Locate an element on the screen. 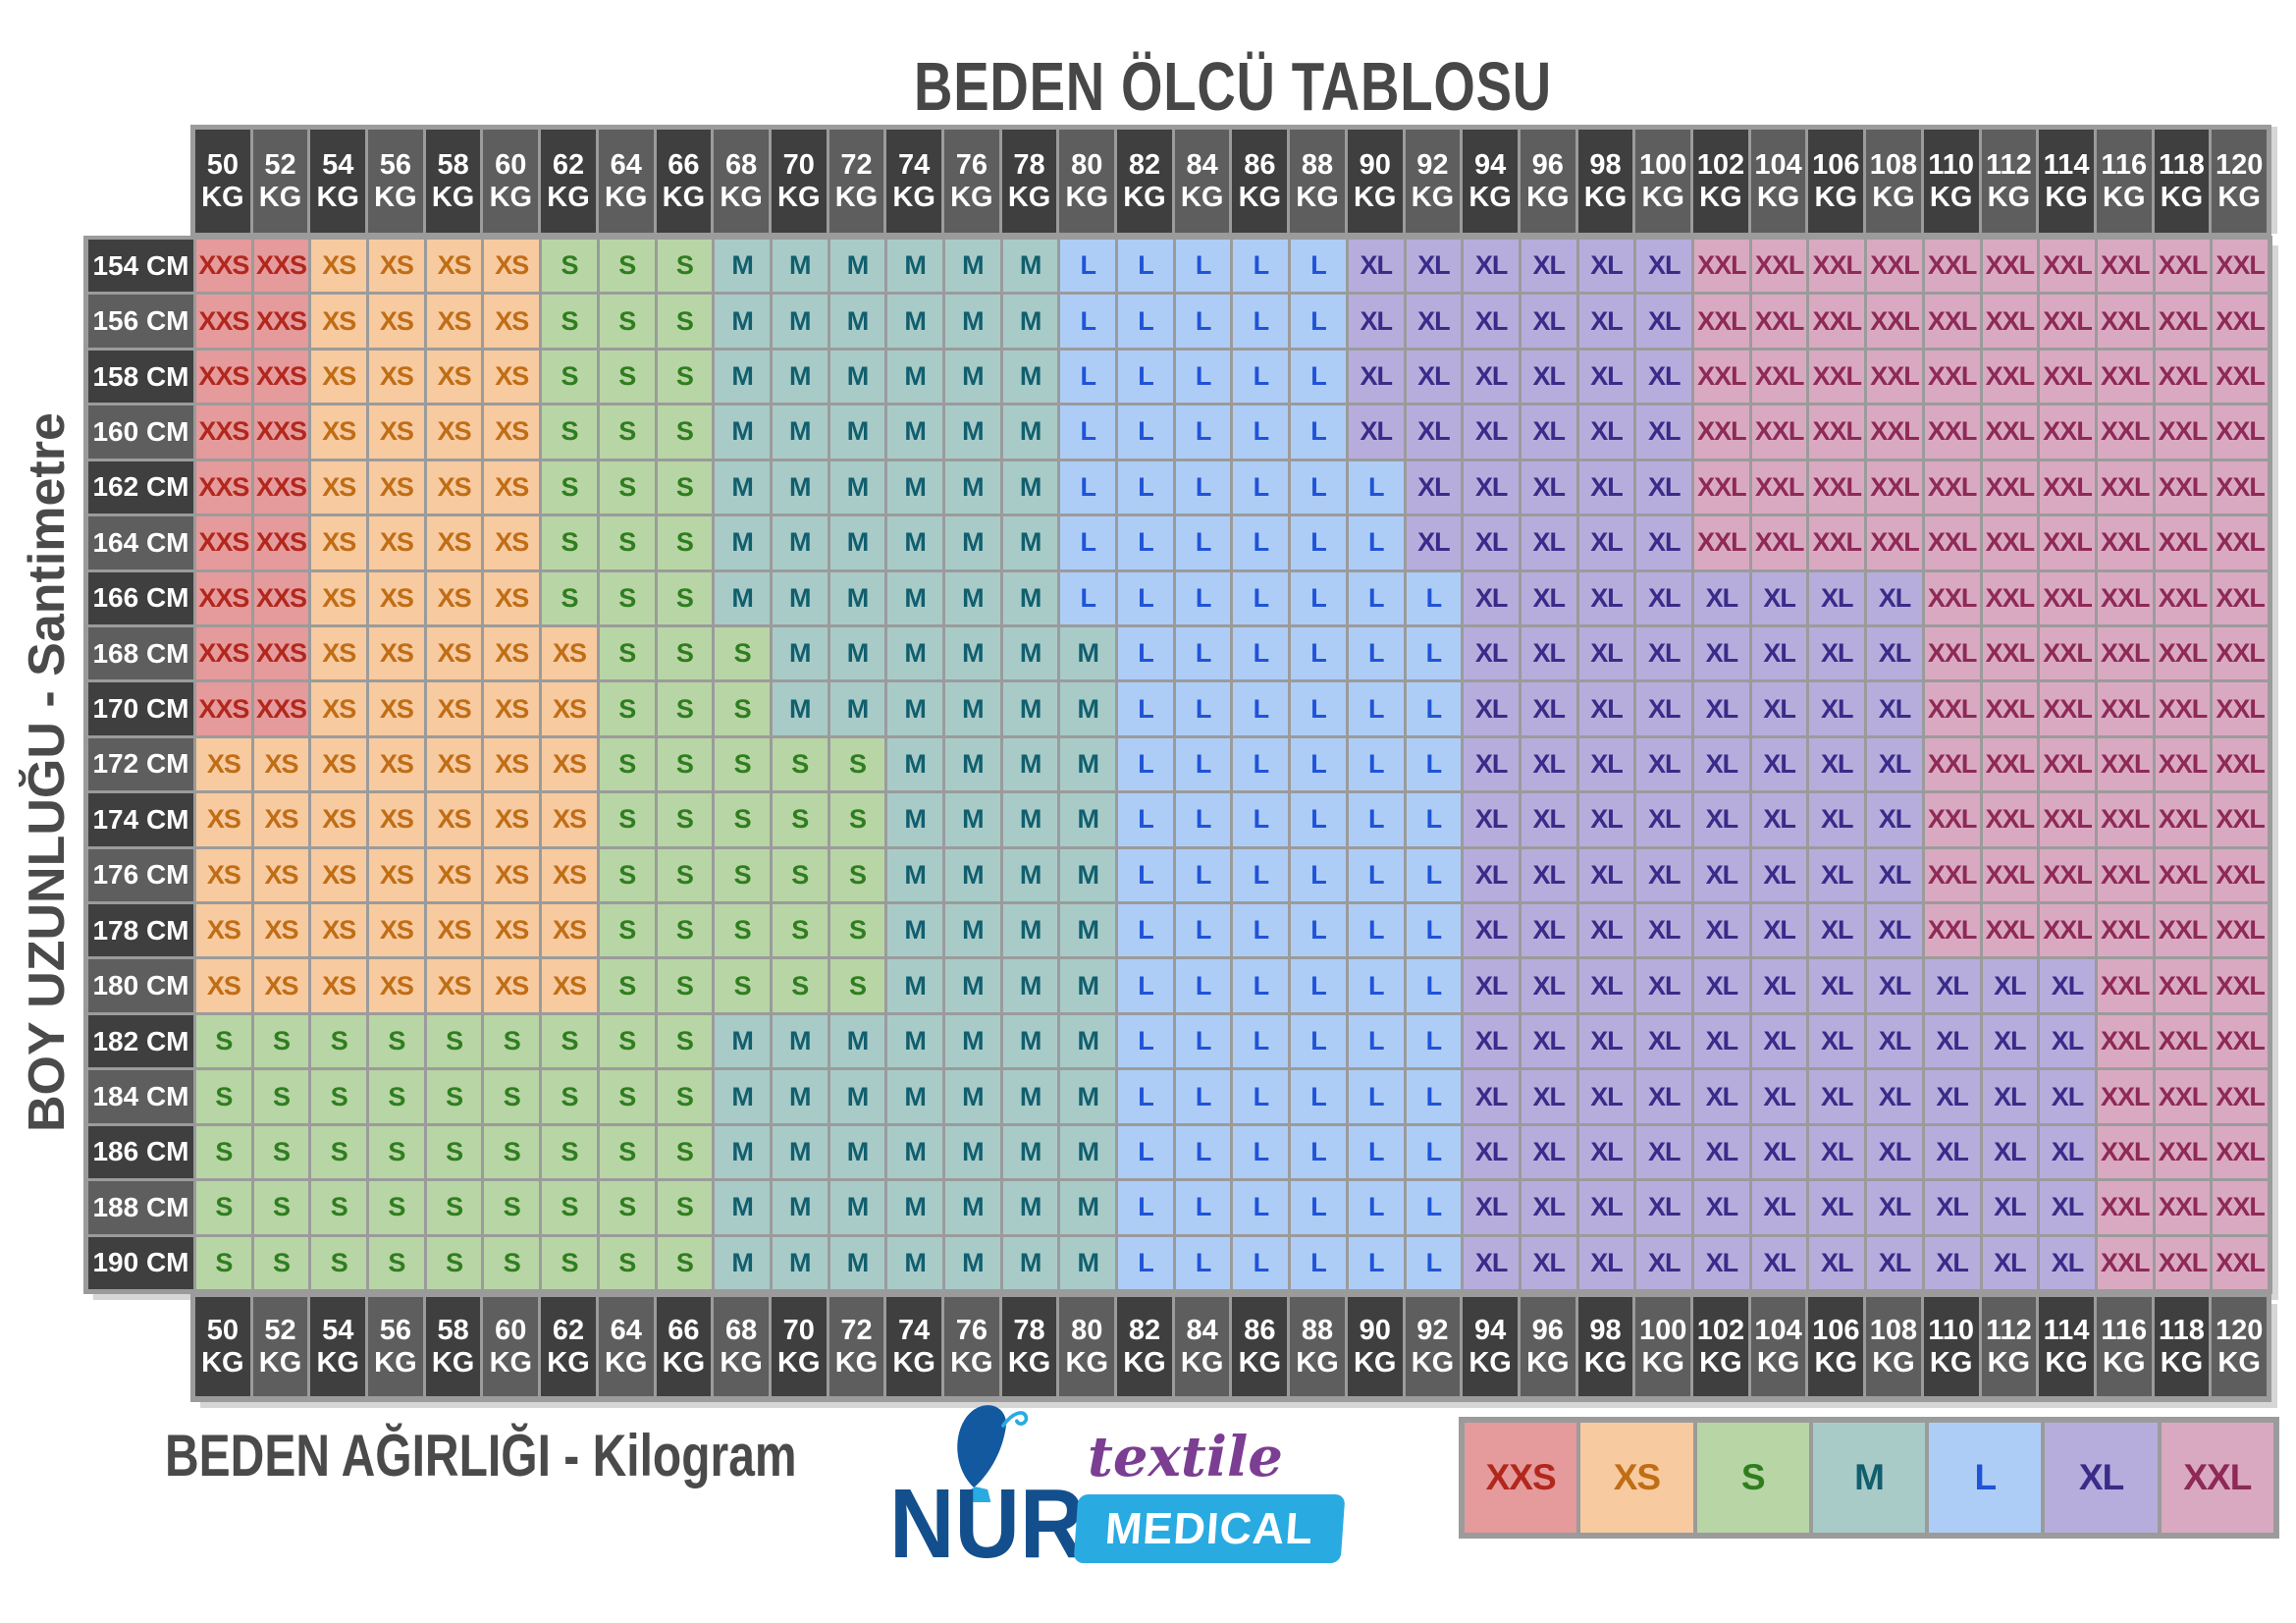 The height and width of the screenshot is (1623, 2296). weight-header-cell: 96 KG is located at coordinates (1548, 1346).